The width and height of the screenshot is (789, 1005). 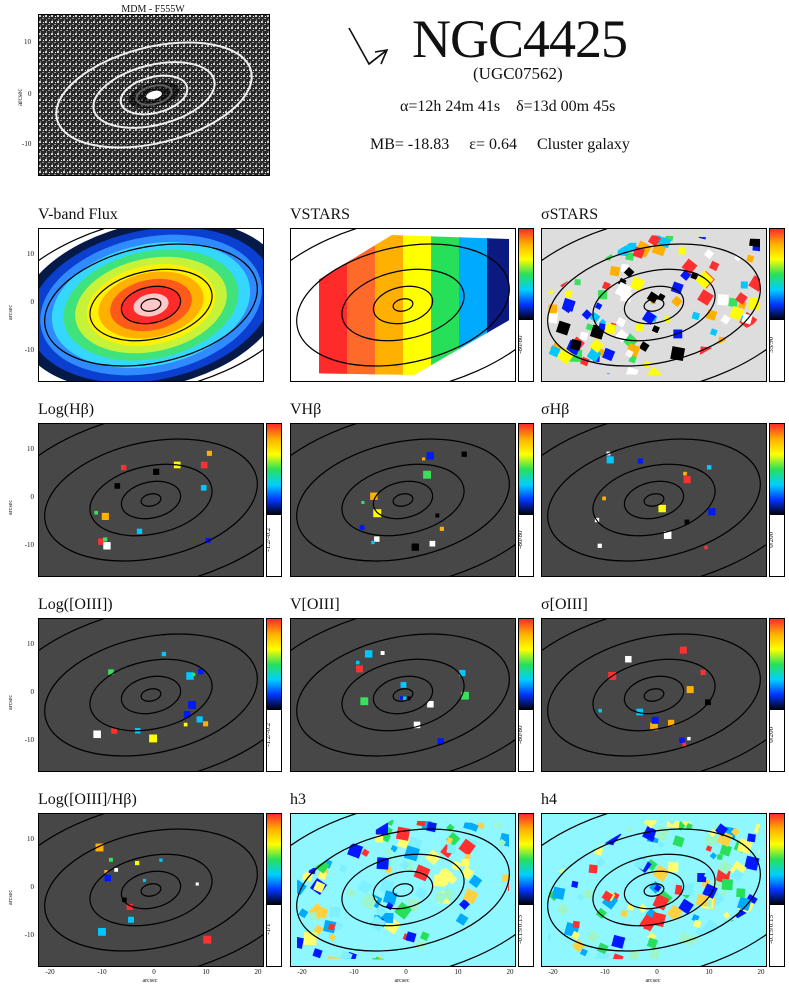 I want to click on panel-title: Log([OIII]/Hβ), so click(x=87, y=799).